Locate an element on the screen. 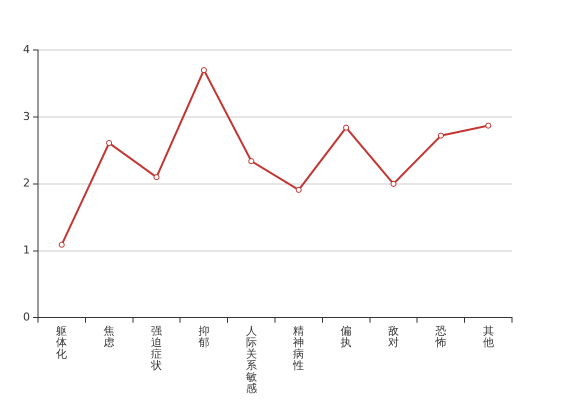 The height and width of the screenshot is (400, 567). y-tick-label: 2 is located at coordinates (26, 183).